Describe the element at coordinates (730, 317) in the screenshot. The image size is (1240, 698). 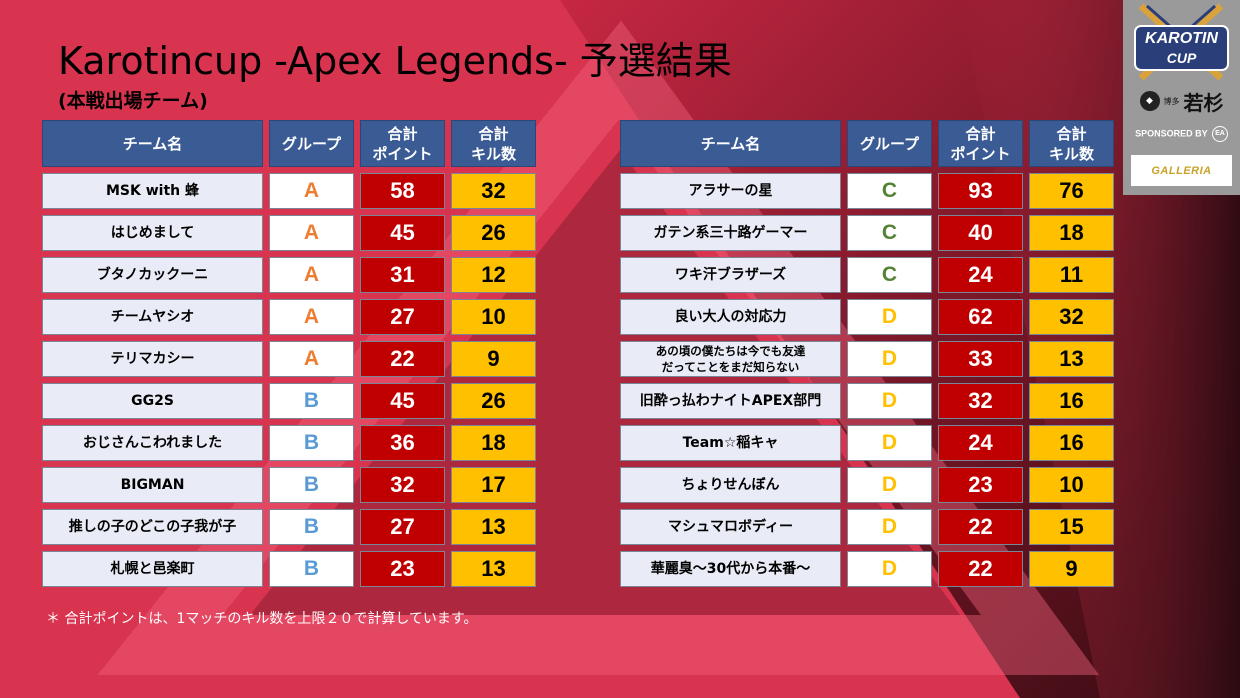
I see `team-name: 良い大人の対応力` at that location.